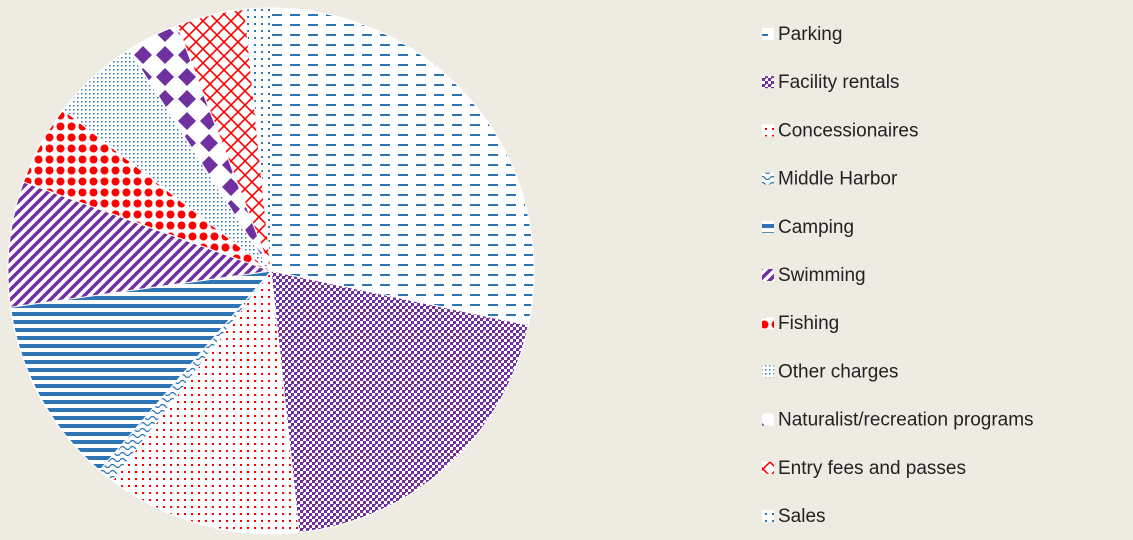  Describe the element at coordinates (838, 82) in the screenshot. I see `legend-label: Facility rentals` at that location.